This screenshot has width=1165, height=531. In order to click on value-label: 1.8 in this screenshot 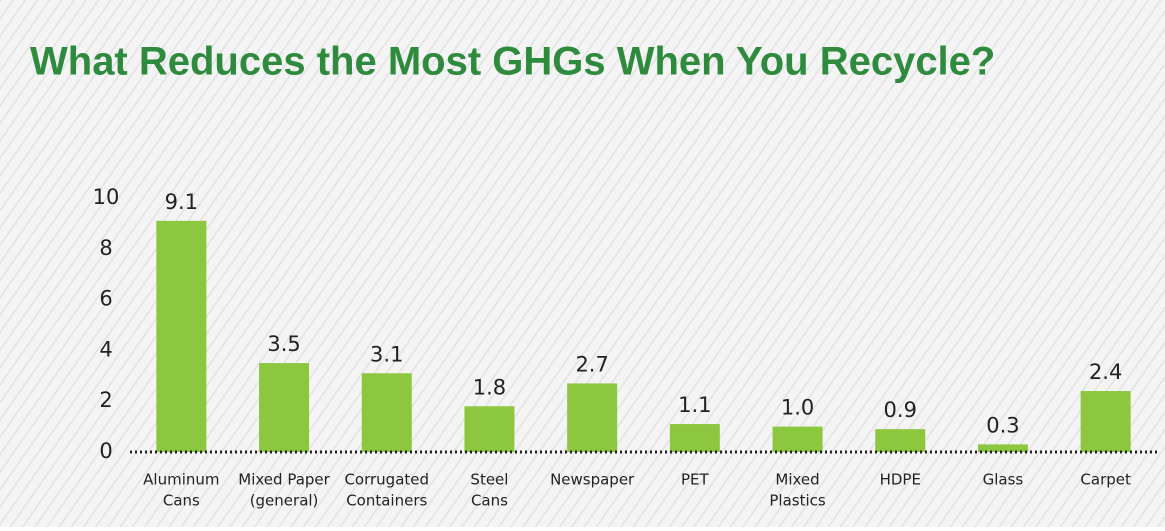, I will do `click(489, 387)`.